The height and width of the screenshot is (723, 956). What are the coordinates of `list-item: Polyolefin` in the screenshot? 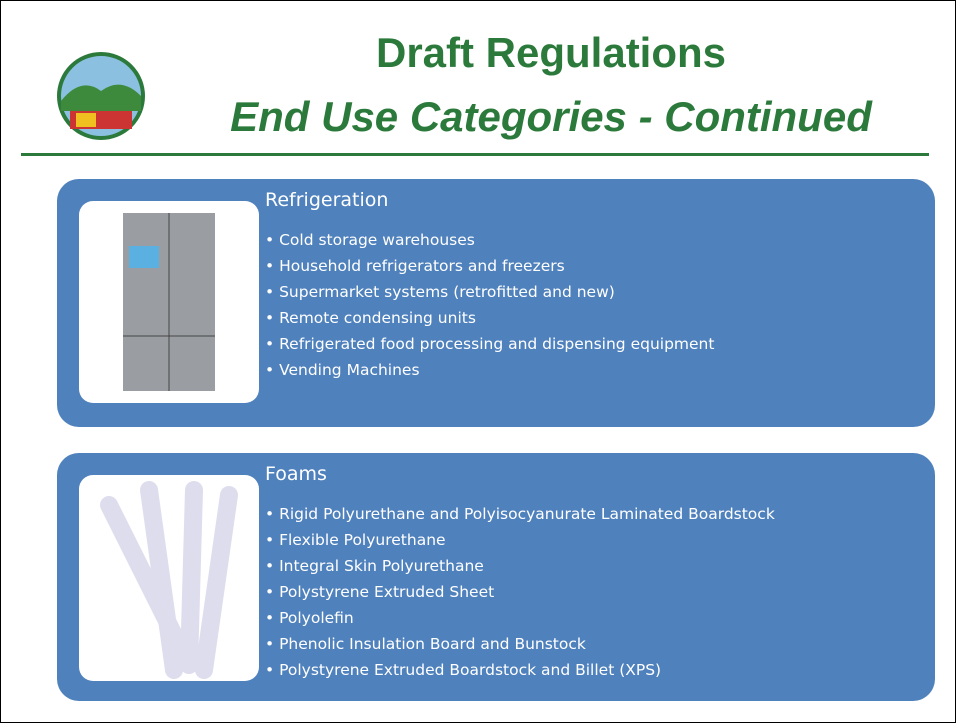 It's located at (520, 618).